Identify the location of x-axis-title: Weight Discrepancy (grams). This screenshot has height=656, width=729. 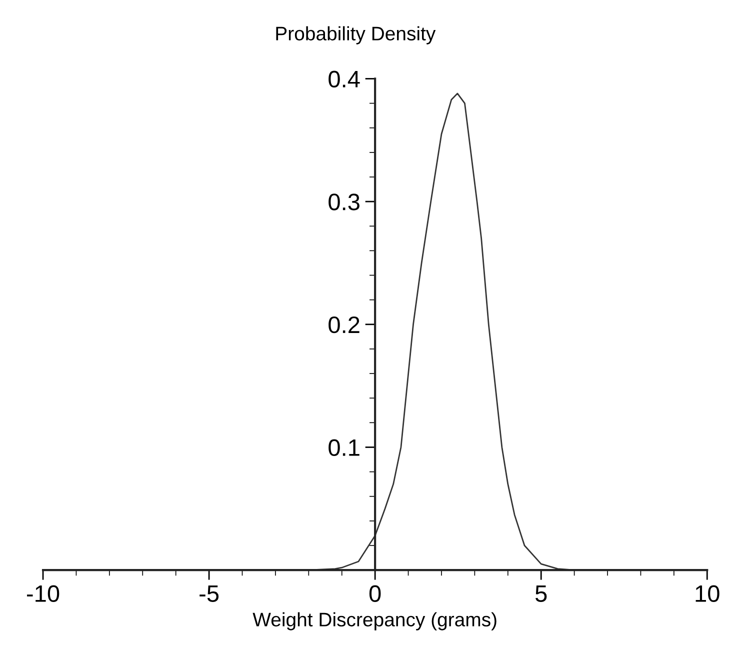
(374, 621).